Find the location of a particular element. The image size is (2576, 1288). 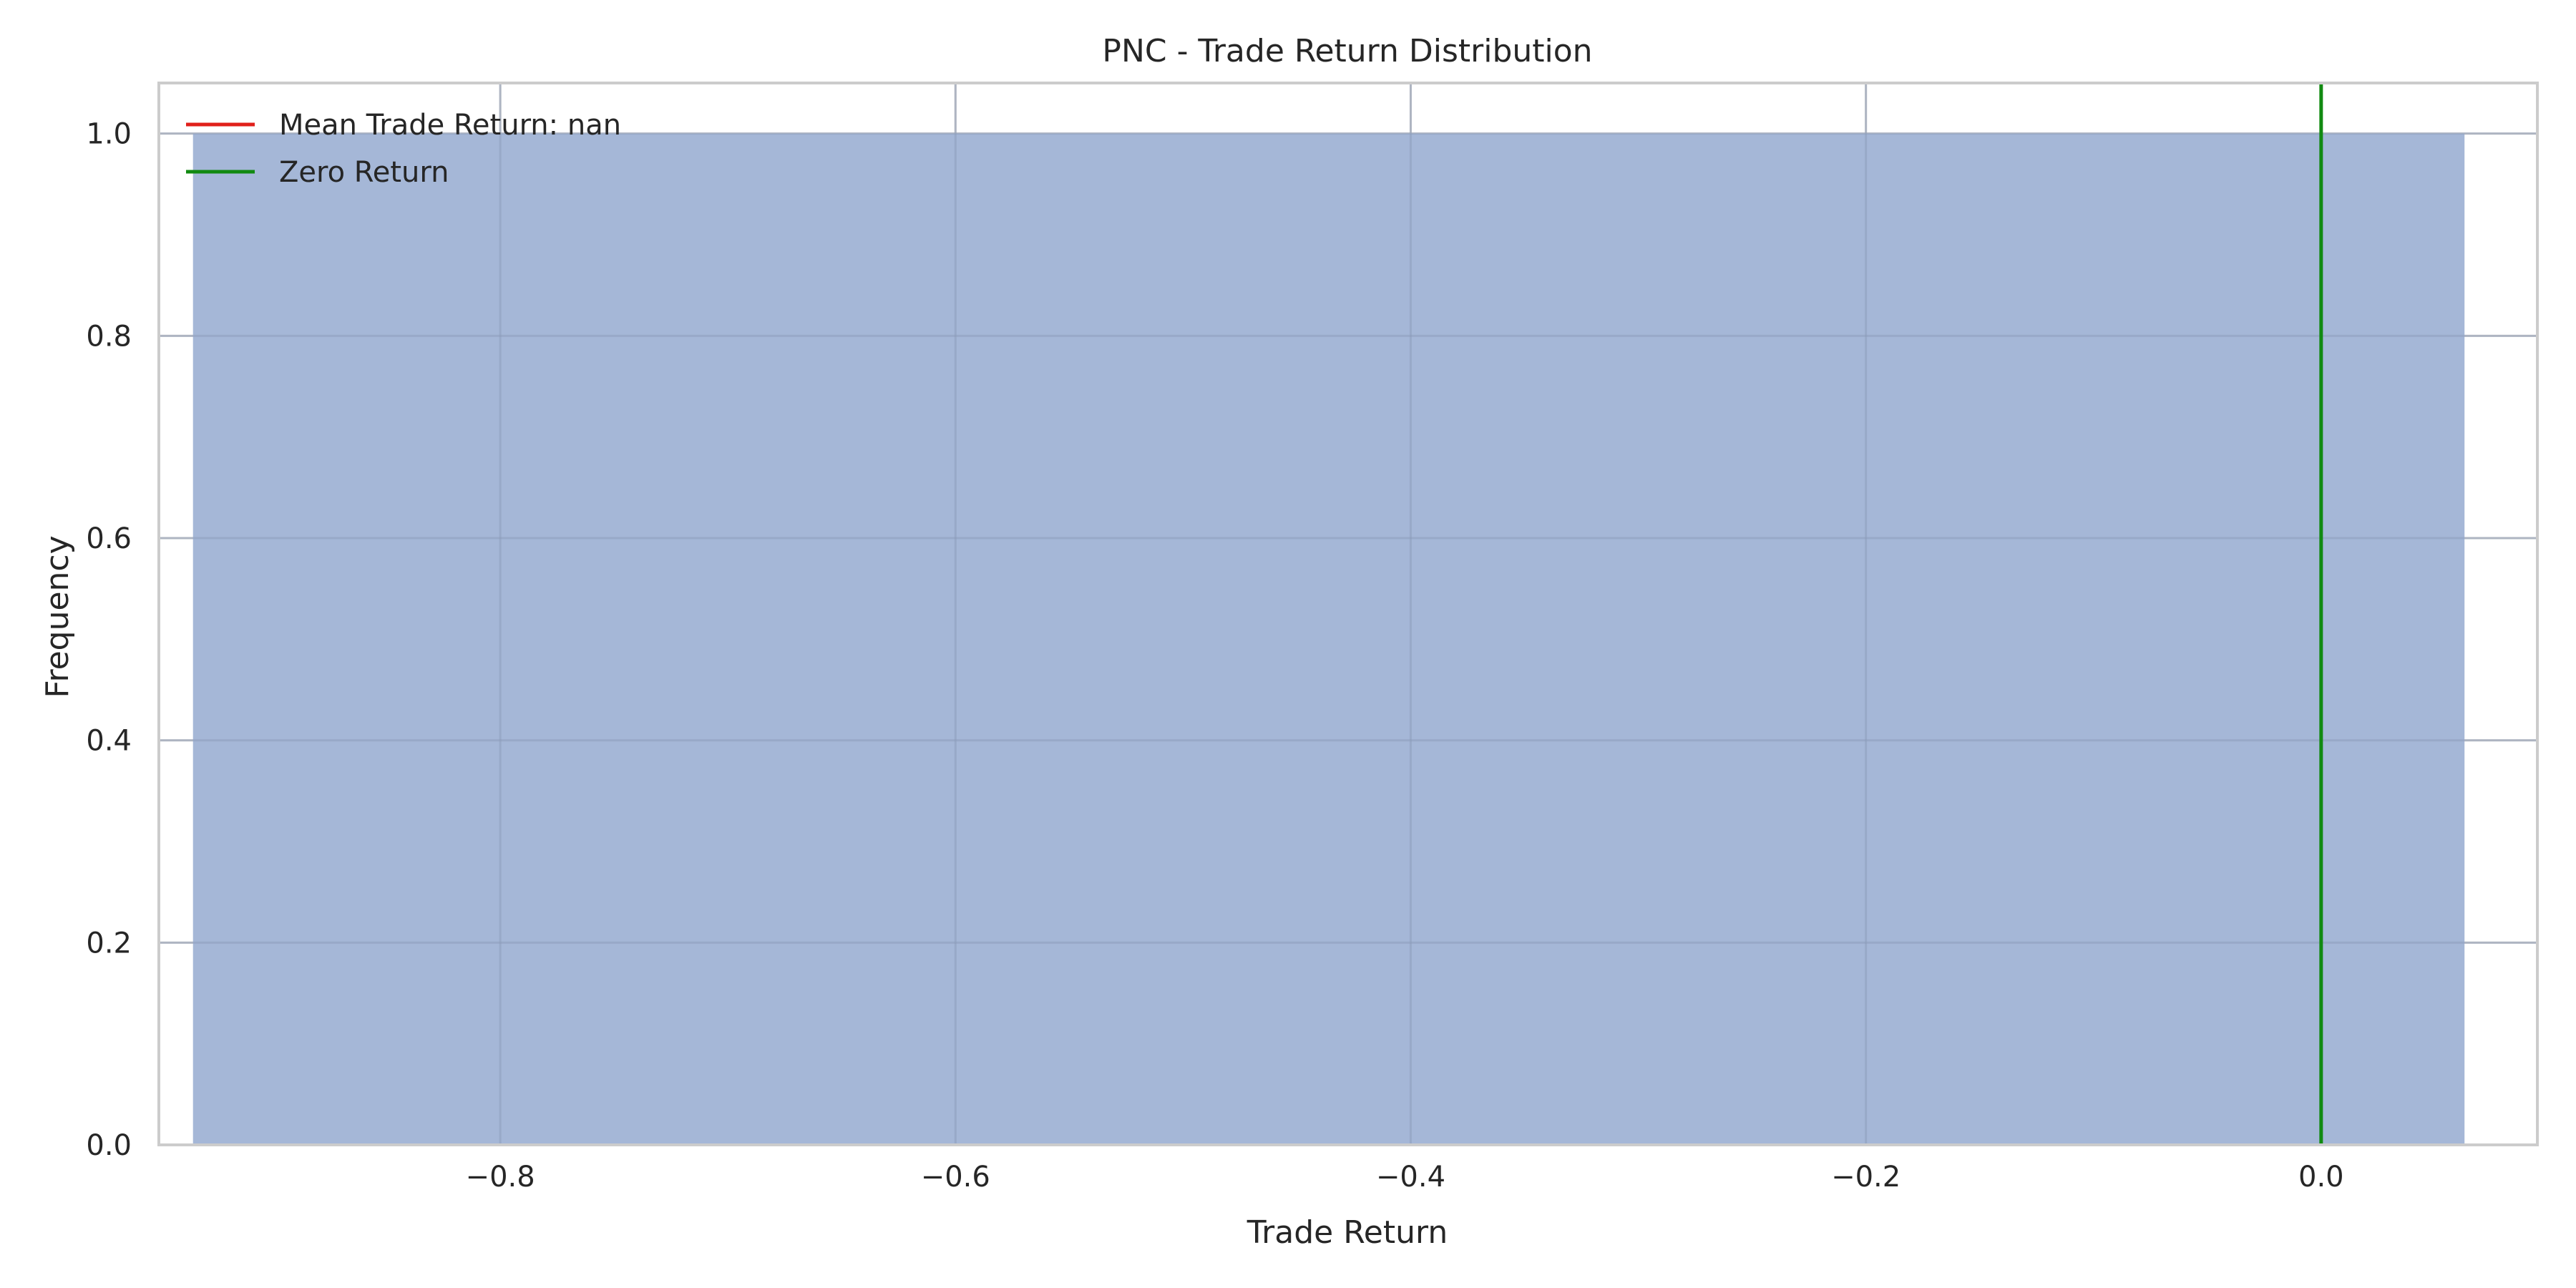

x-tick-label: −0.2 is located at coordinates (1866, 1177).